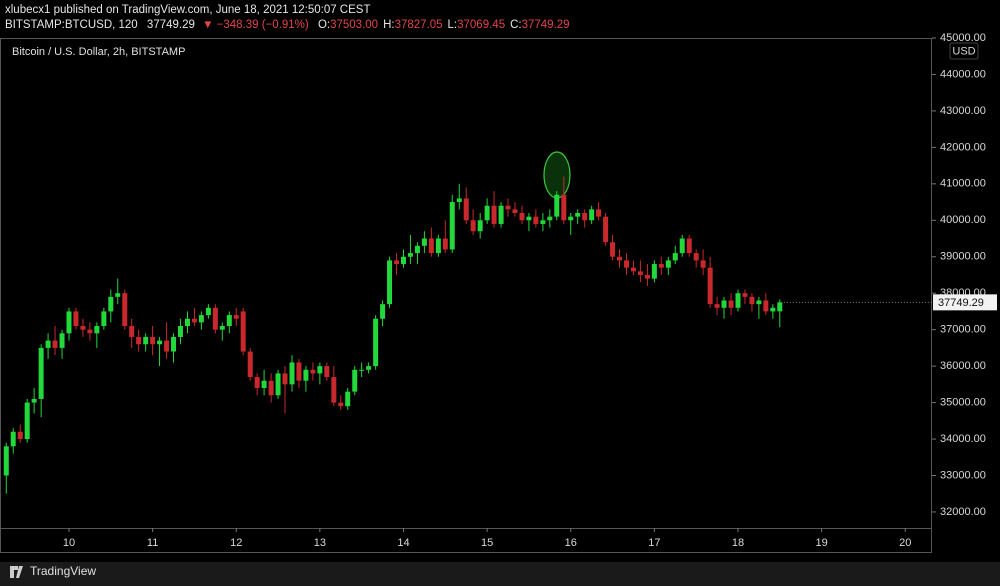 The width and height of the screenshot is (1000, 586). What do you see at coordinates (444, 25) in the screenshot?
I see `ohlc: O:37503.00 H:37827.05 L:37069.45 C:37749.29` at bounding box center [444, 25].